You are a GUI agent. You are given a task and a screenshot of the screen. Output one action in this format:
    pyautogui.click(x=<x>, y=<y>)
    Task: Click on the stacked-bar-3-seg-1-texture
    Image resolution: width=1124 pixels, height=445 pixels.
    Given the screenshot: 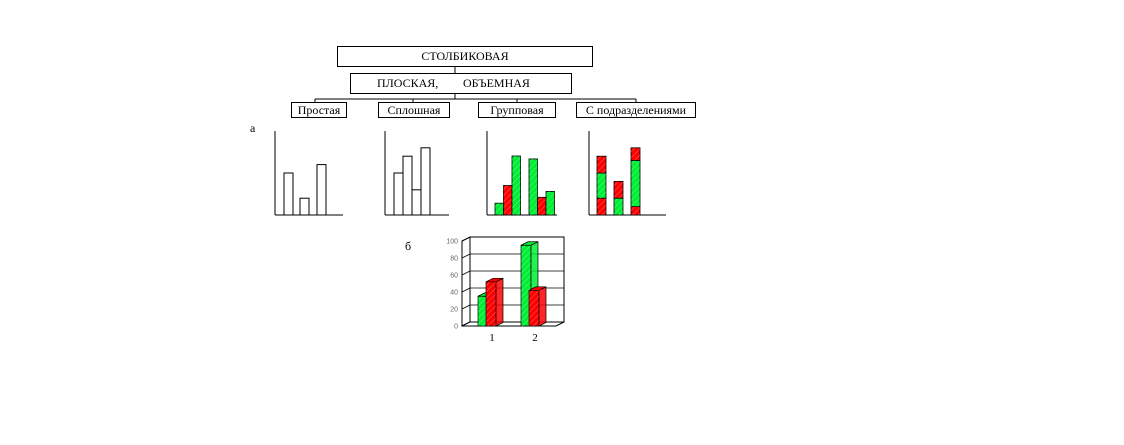 What is the action you would take?
    pyautogui.click(x=635, y=211)
    